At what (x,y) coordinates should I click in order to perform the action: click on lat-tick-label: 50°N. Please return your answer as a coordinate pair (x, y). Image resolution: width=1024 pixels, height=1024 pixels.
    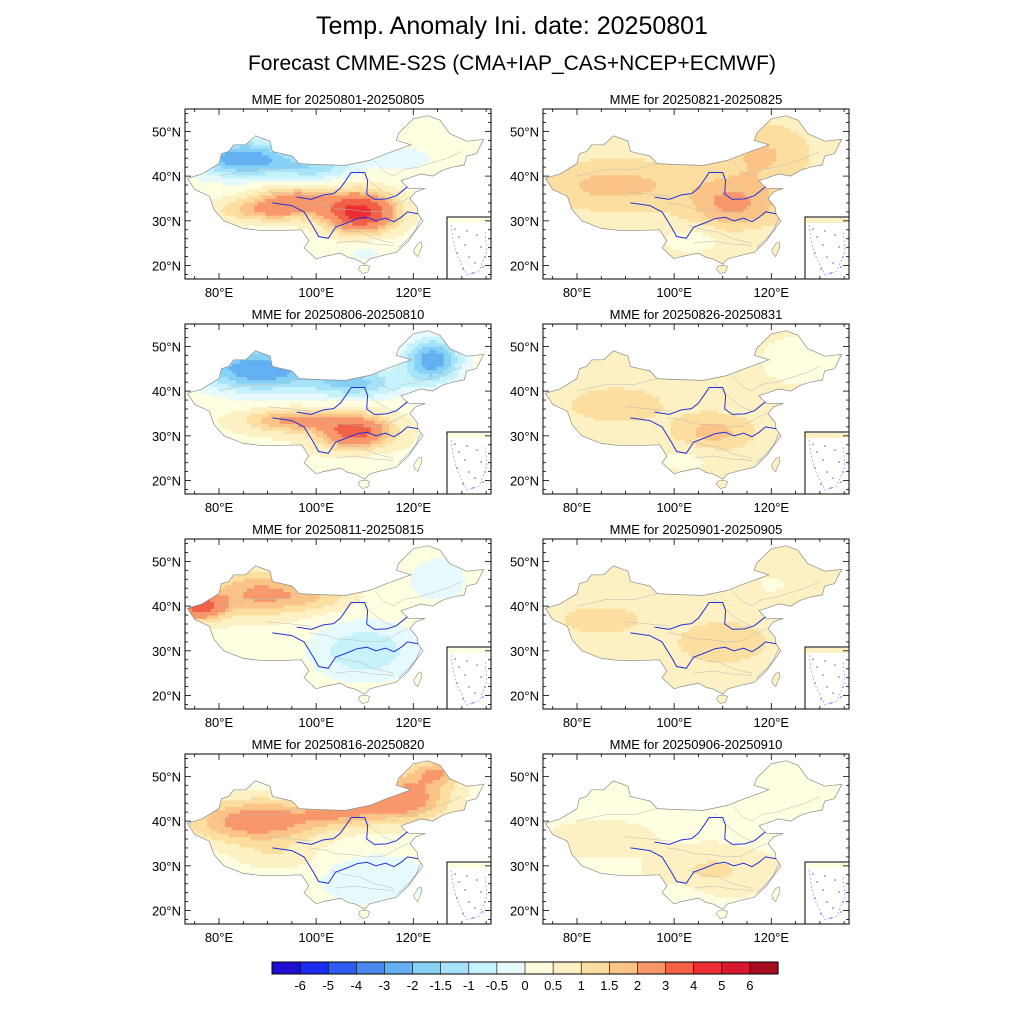
    Looking at the image, I should click on (166, 776).